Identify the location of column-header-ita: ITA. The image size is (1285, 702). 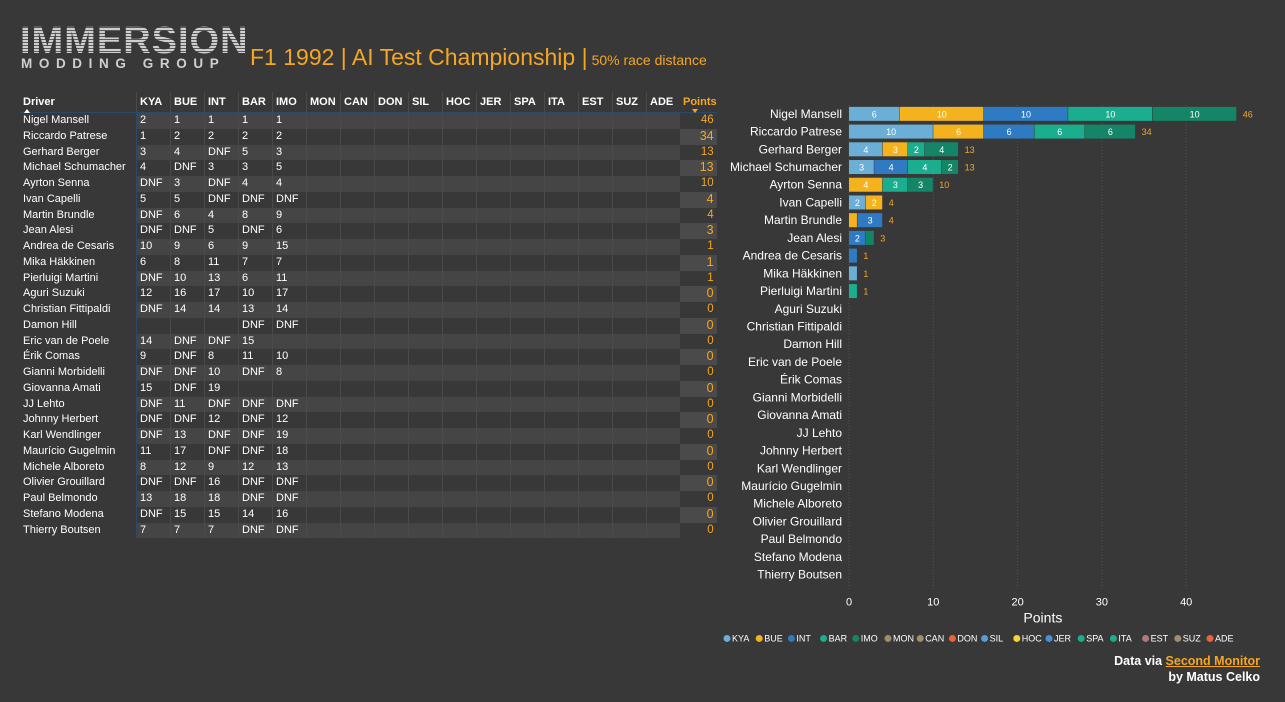
(561, 102).